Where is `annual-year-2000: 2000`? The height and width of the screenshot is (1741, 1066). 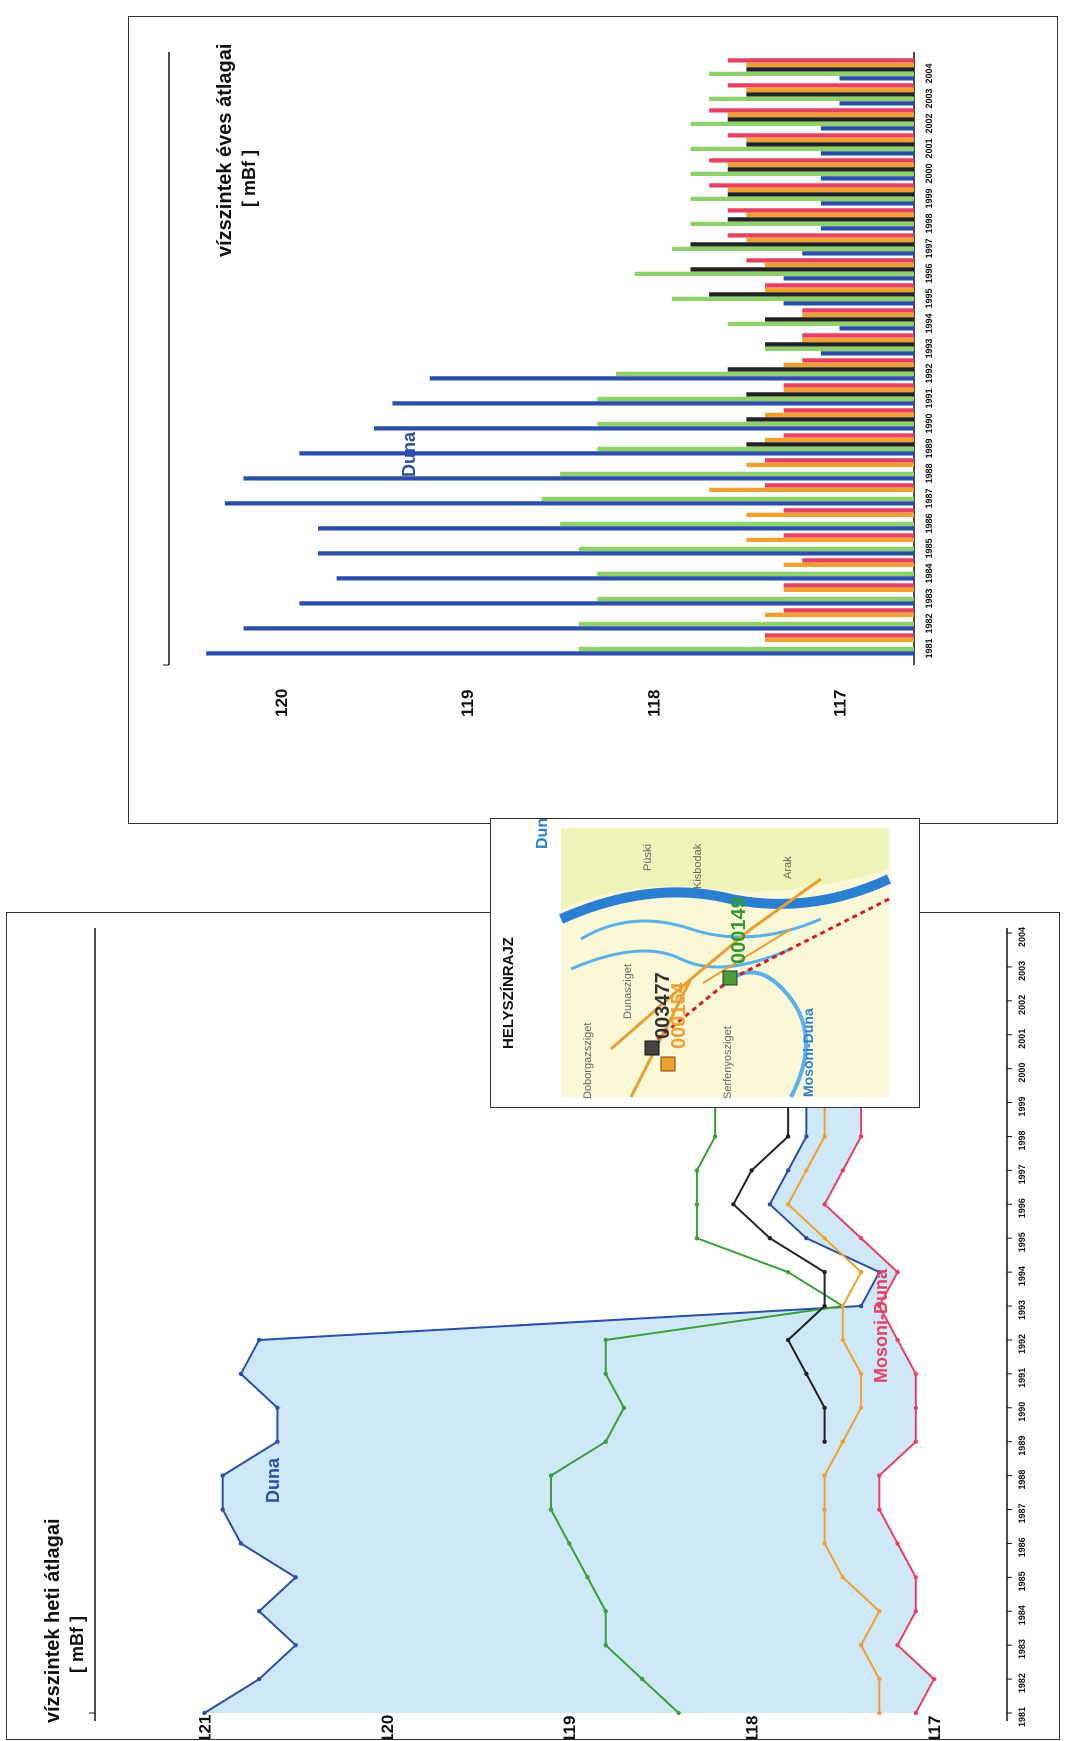 annual-year-2000: 2000 is located at coordinates (929, 173).